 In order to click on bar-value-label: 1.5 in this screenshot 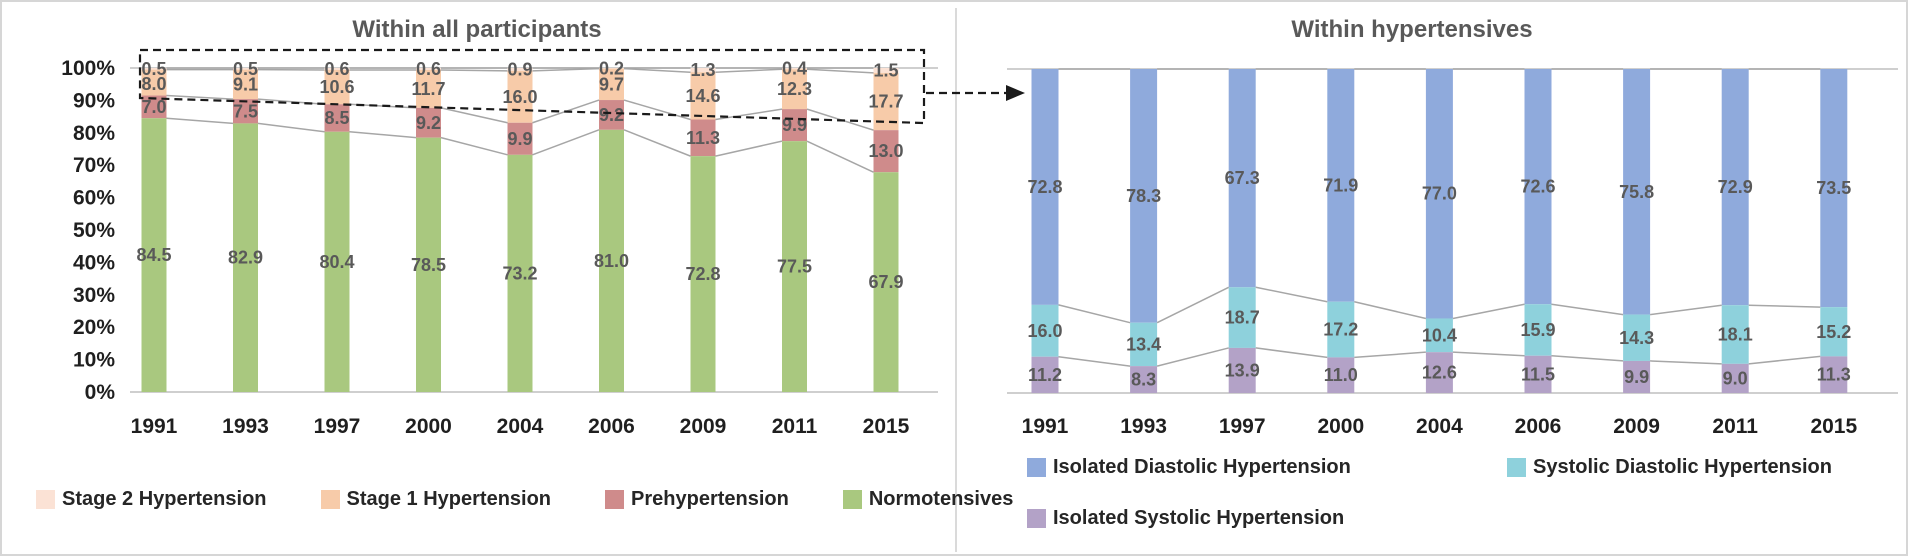, I will do `click(885, 70)`.